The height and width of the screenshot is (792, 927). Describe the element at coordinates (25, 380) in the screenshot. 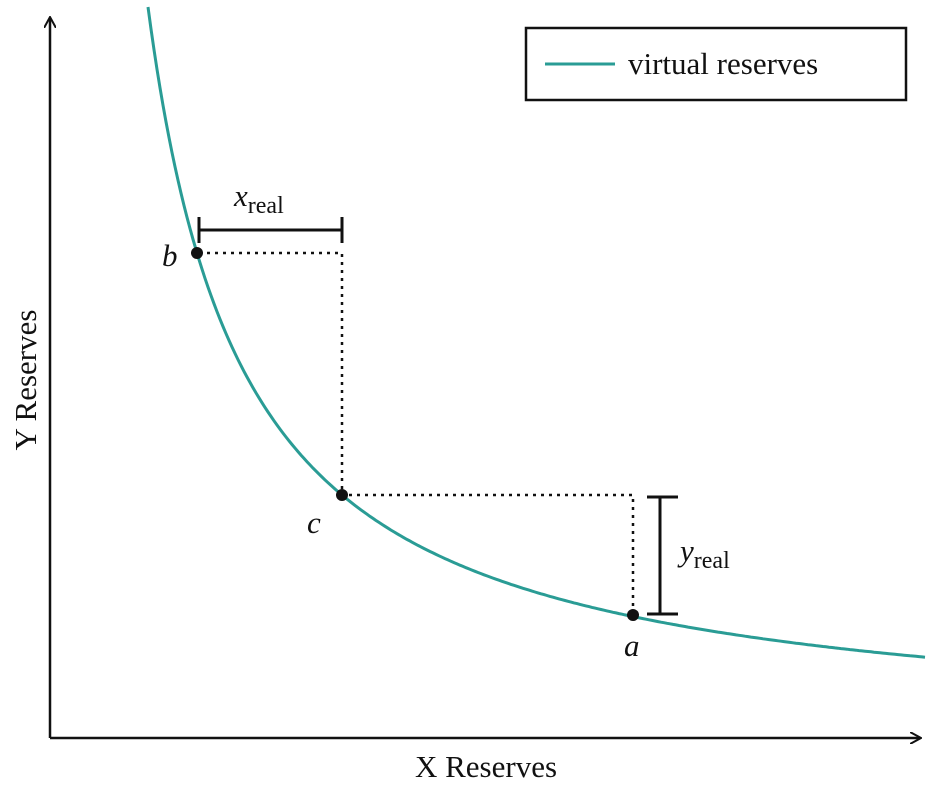

I see `y-axis-label: Y Reserves` at that location.